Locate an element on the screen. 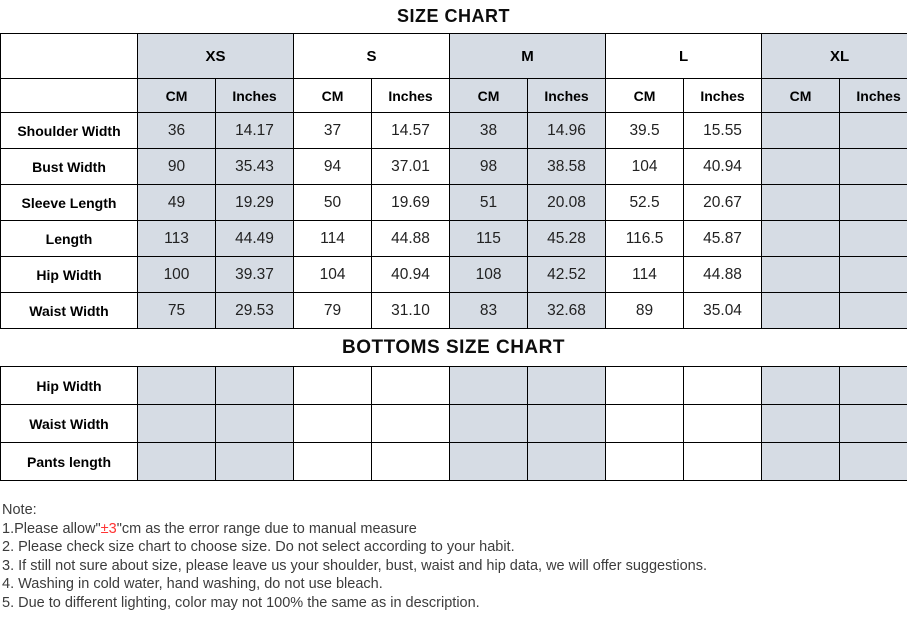 The image size is (907, 628). value-cell: 29.53 is located at coordinates (254, 310).